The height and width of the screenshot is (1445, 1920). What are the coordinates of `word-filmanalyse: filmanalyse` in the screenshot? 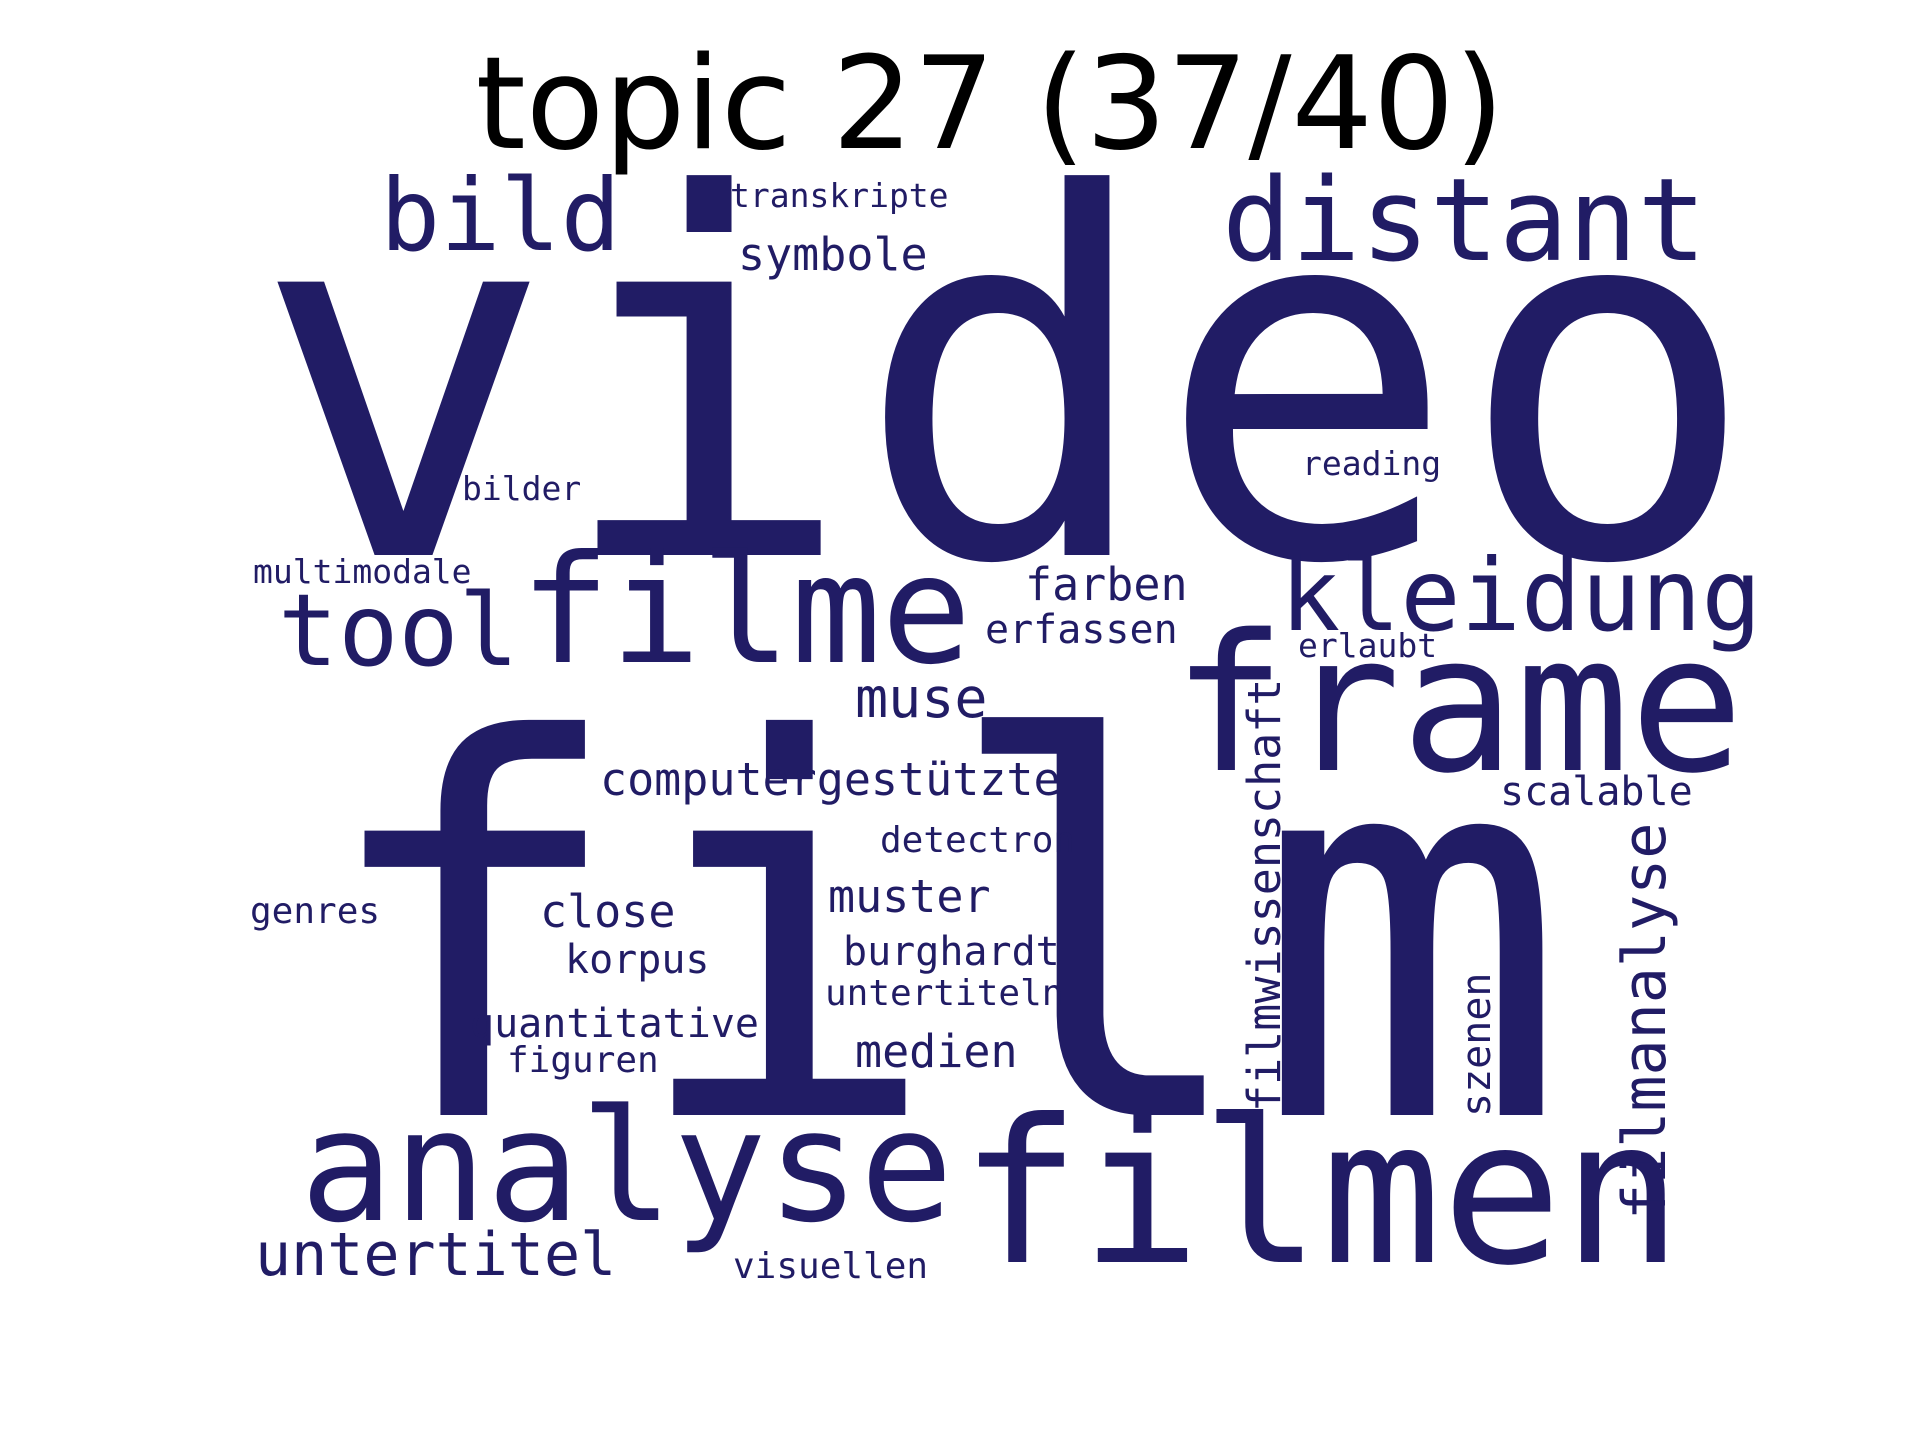 It's located at (1645, 1021).